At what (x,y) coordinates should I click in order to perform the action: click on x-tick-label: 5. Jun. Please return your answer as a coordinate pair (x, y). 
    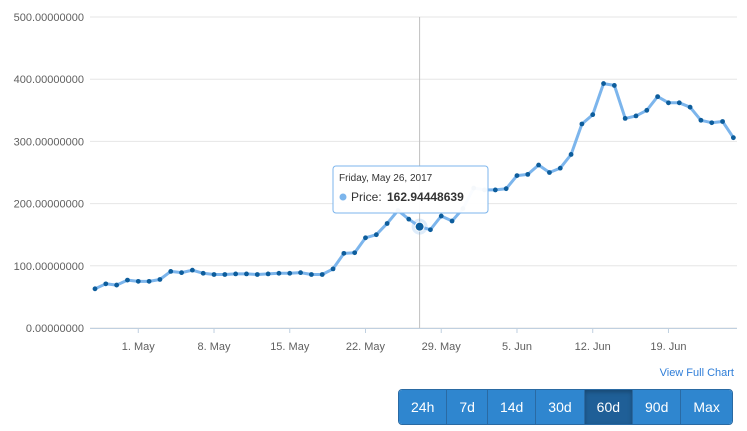
    Looking at the image, I should click on (517, 347).